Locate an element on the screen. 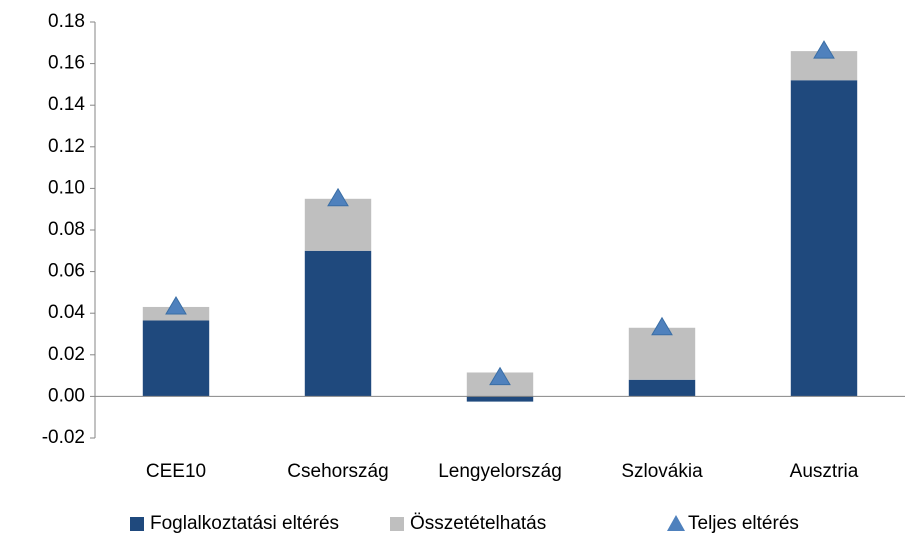  y-tick-label: 0.16 is located at coordinates (66, 63).